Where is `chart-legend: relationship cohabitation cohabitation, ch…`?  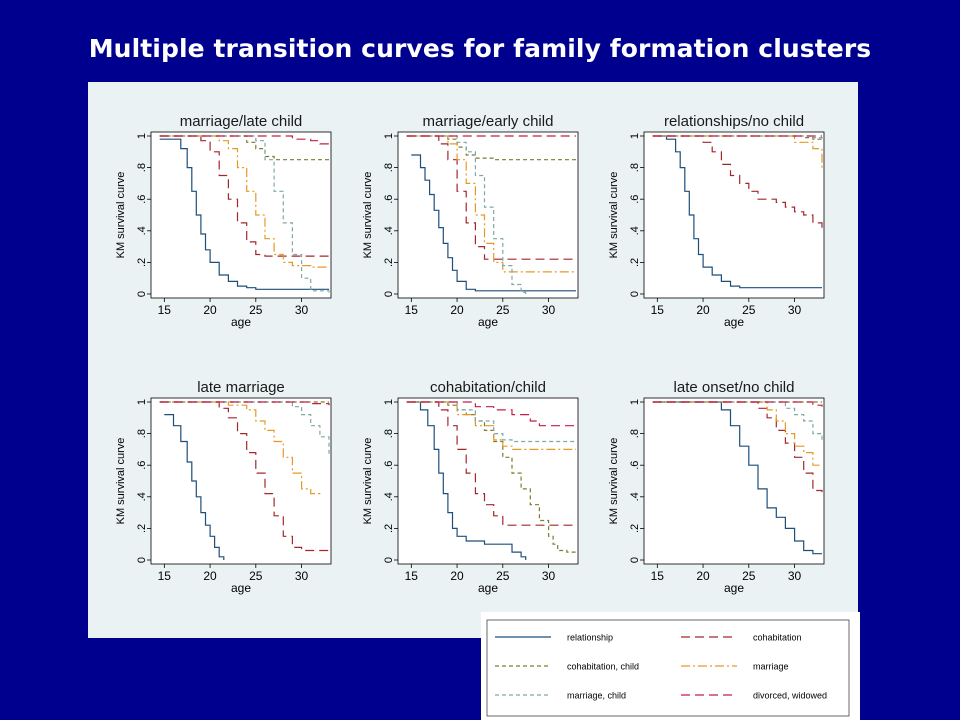 chart-legend: relationship cohabitation cohabitation, ch… is located at coordinates (670, 666).